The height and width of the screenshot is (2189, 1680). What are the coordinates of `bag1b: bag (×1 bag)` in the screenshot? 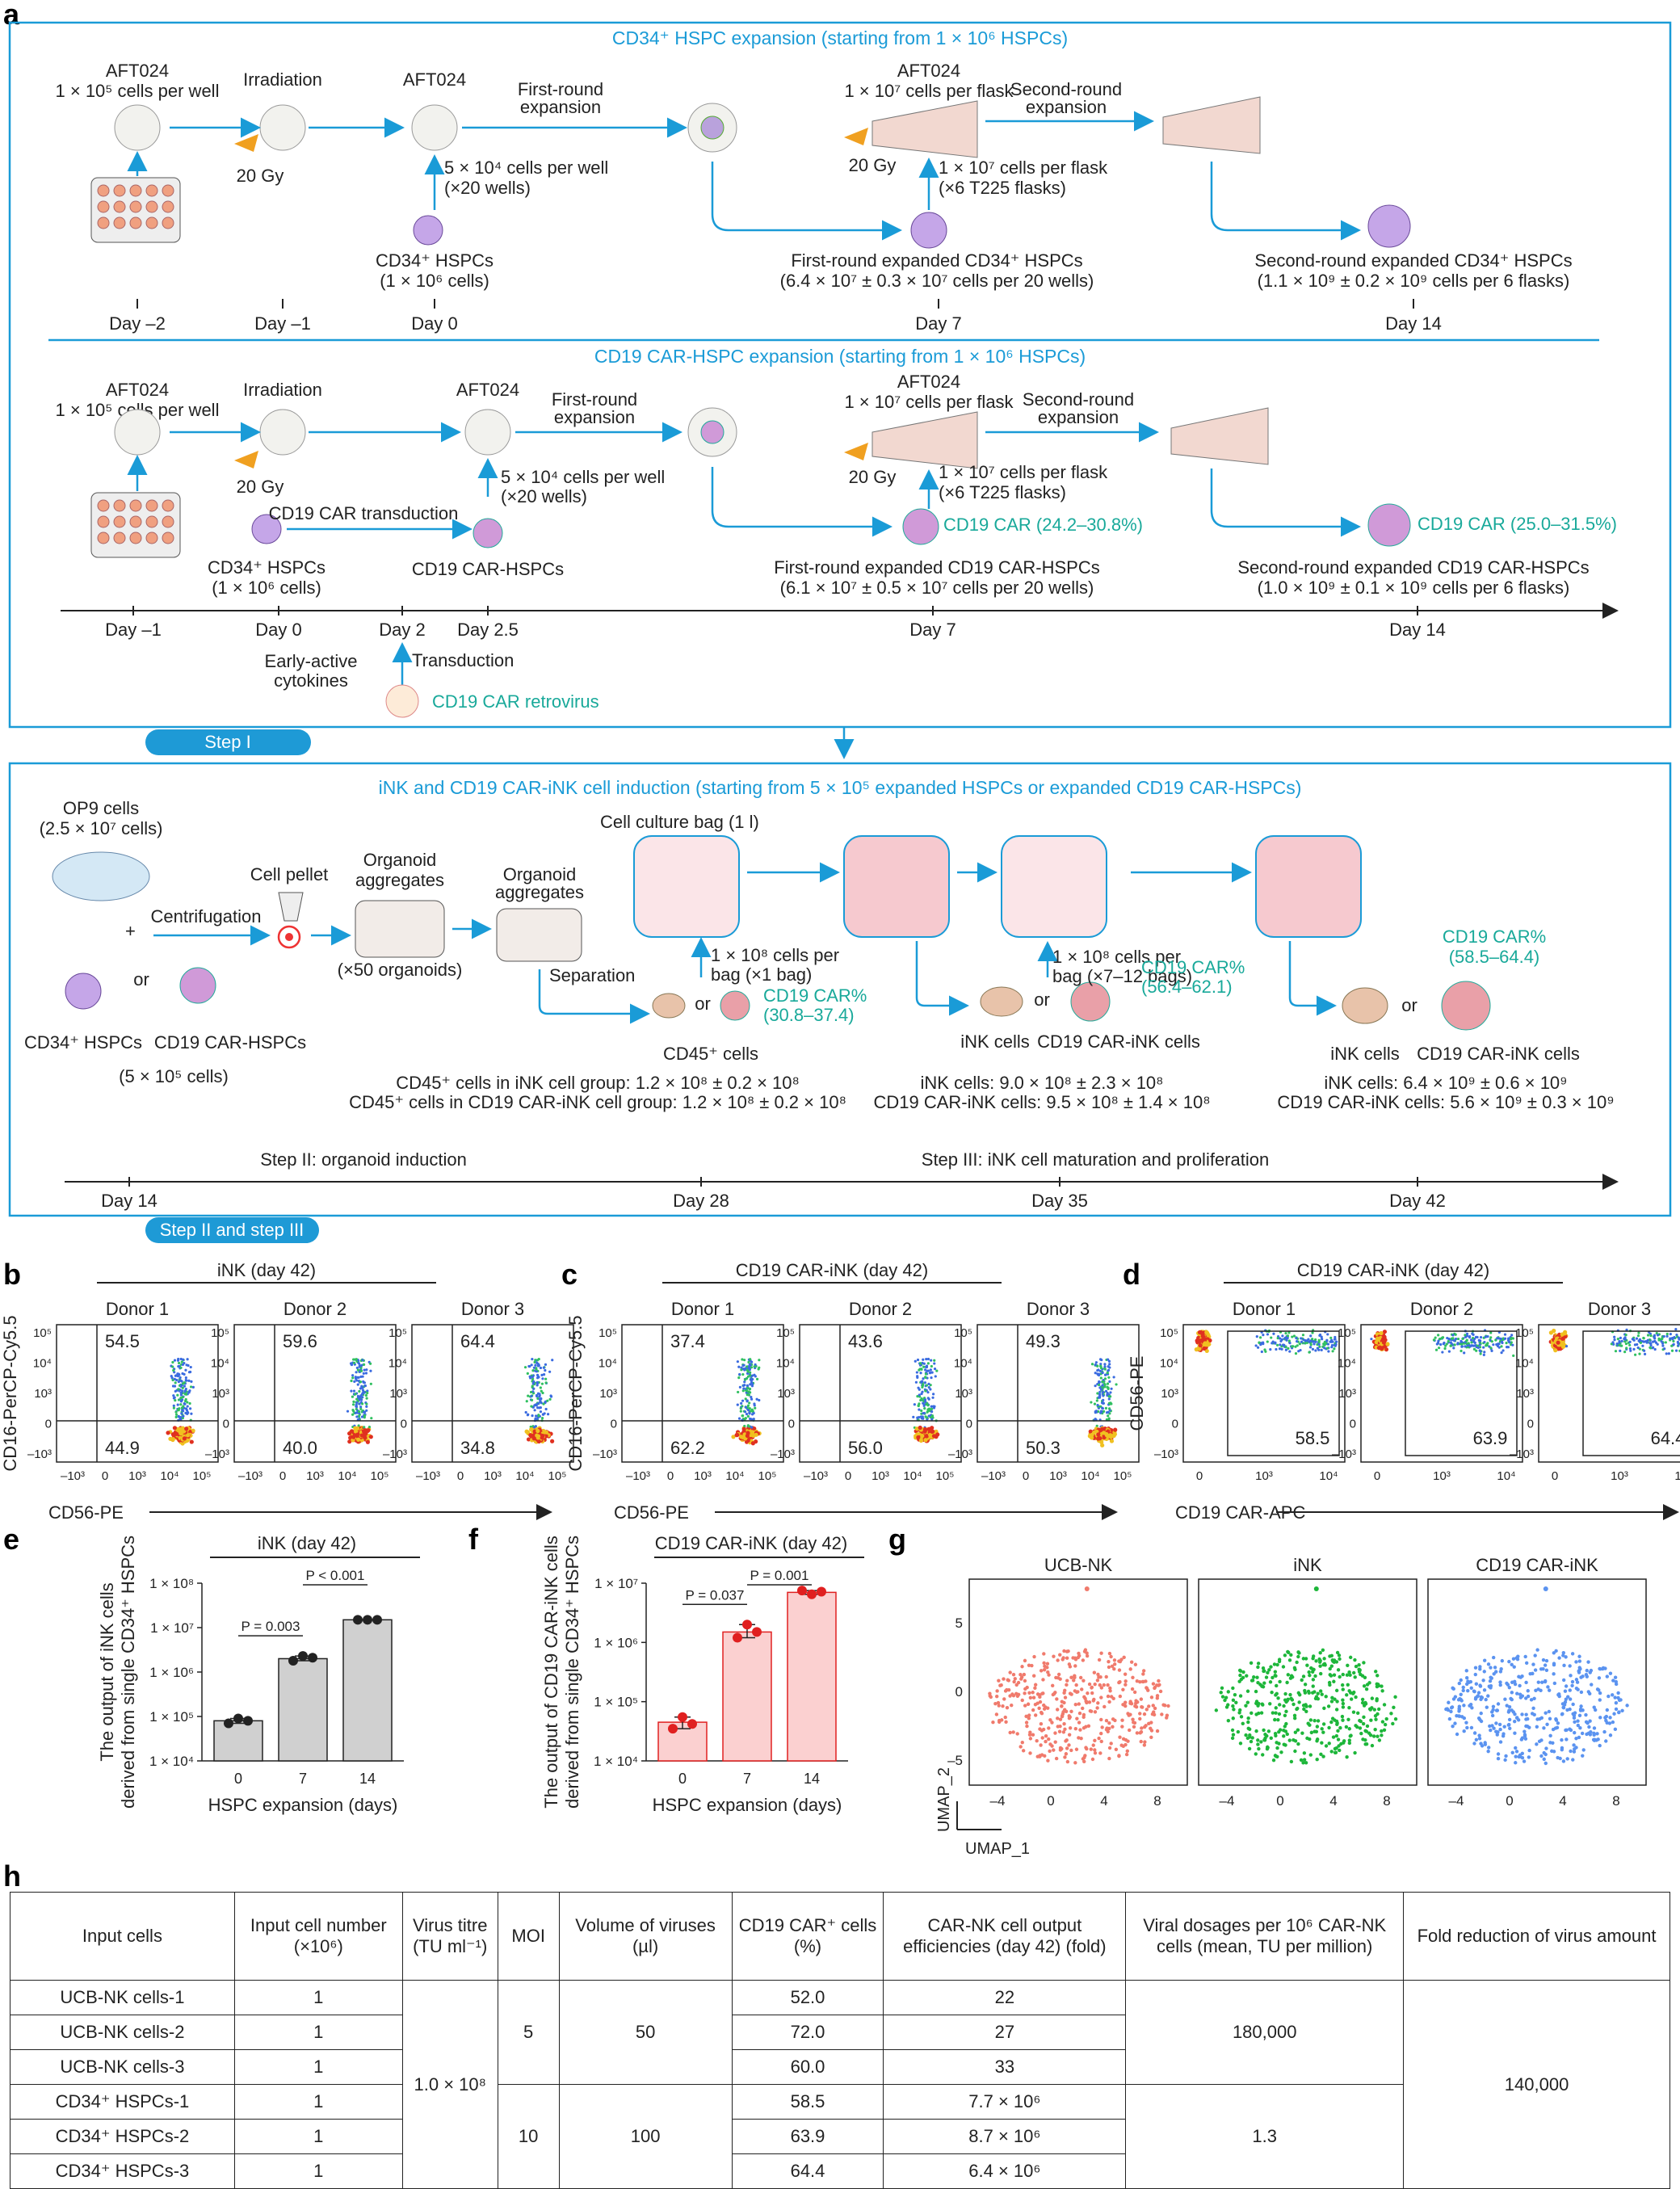 It's located at (761, 975).